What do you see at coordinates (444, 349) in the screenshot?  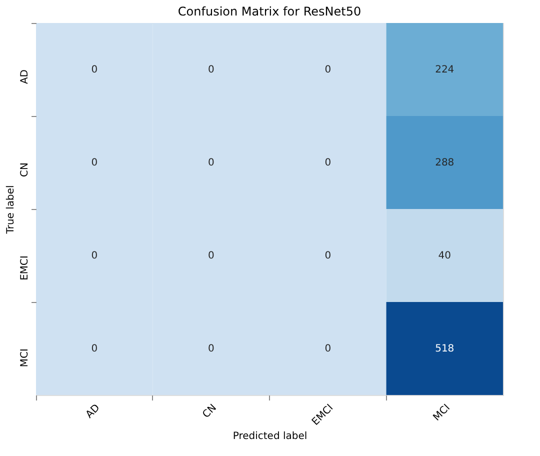 I see `data-label: 518` at bounding box center [444, 349].